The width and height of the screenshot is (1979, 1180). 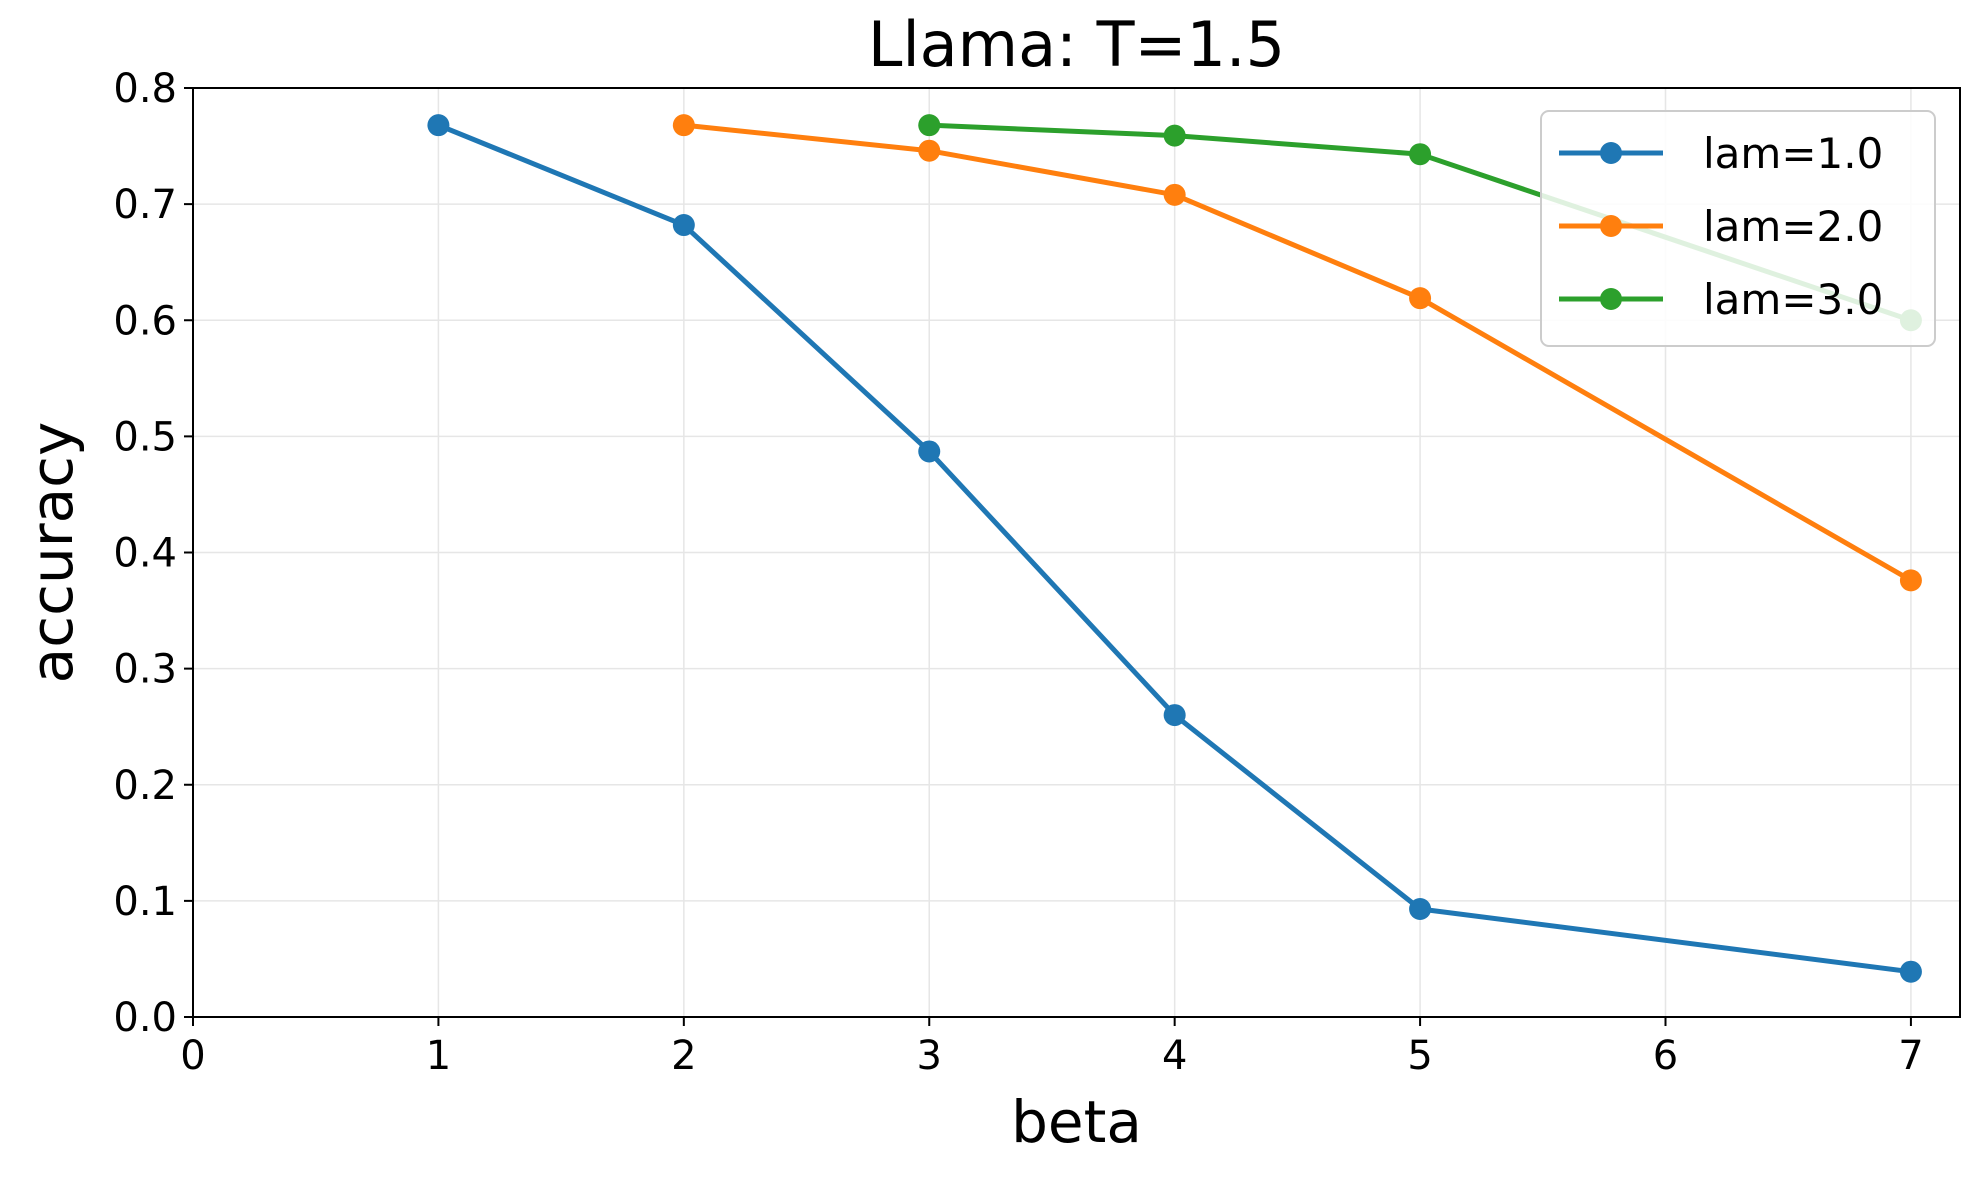 I want to click on y-tick-label: 0.8, so click(x=145, y=89).